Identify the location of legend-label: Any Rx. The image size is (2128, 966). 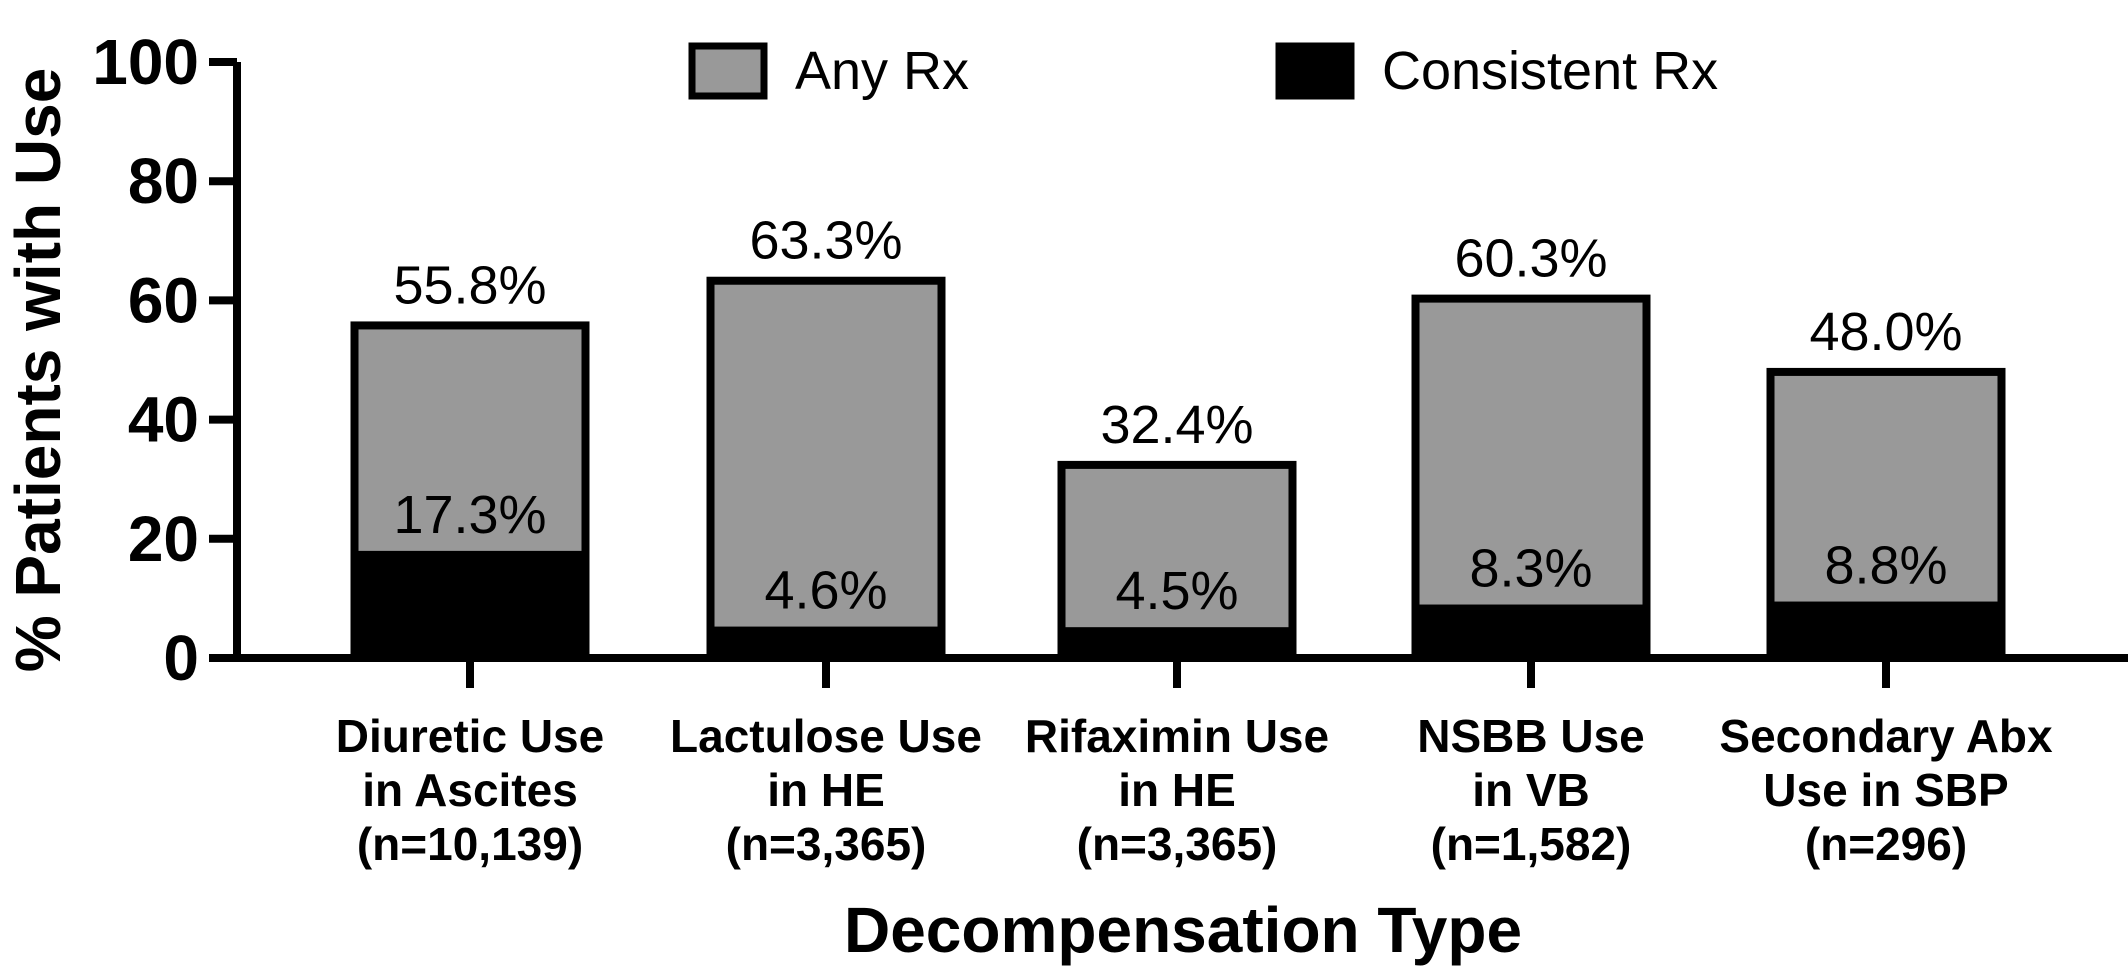
(882, 71).